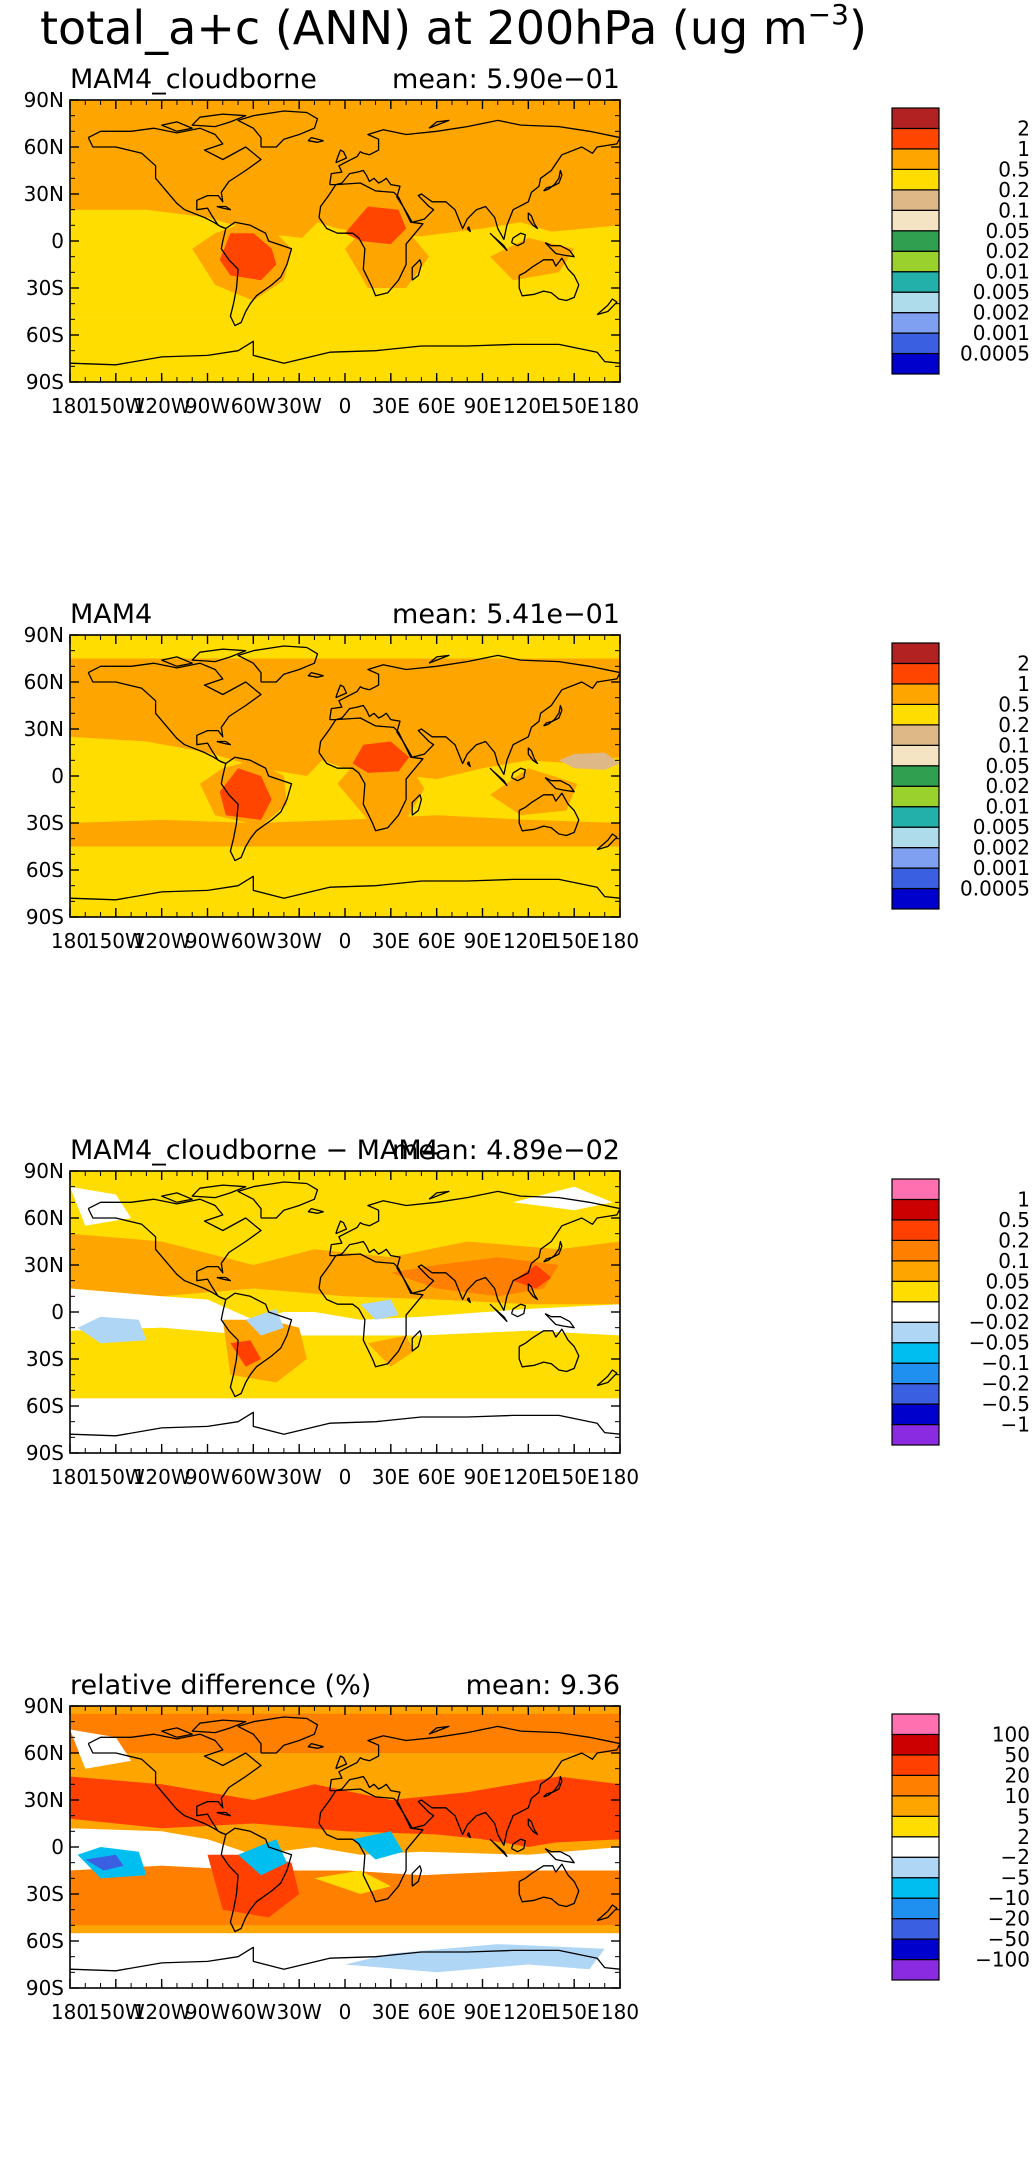  What do you see at coordinates (44, 1218) in the screenshot?
I see `lat-tick-label: 60N` at bounding box center [44, 1218].